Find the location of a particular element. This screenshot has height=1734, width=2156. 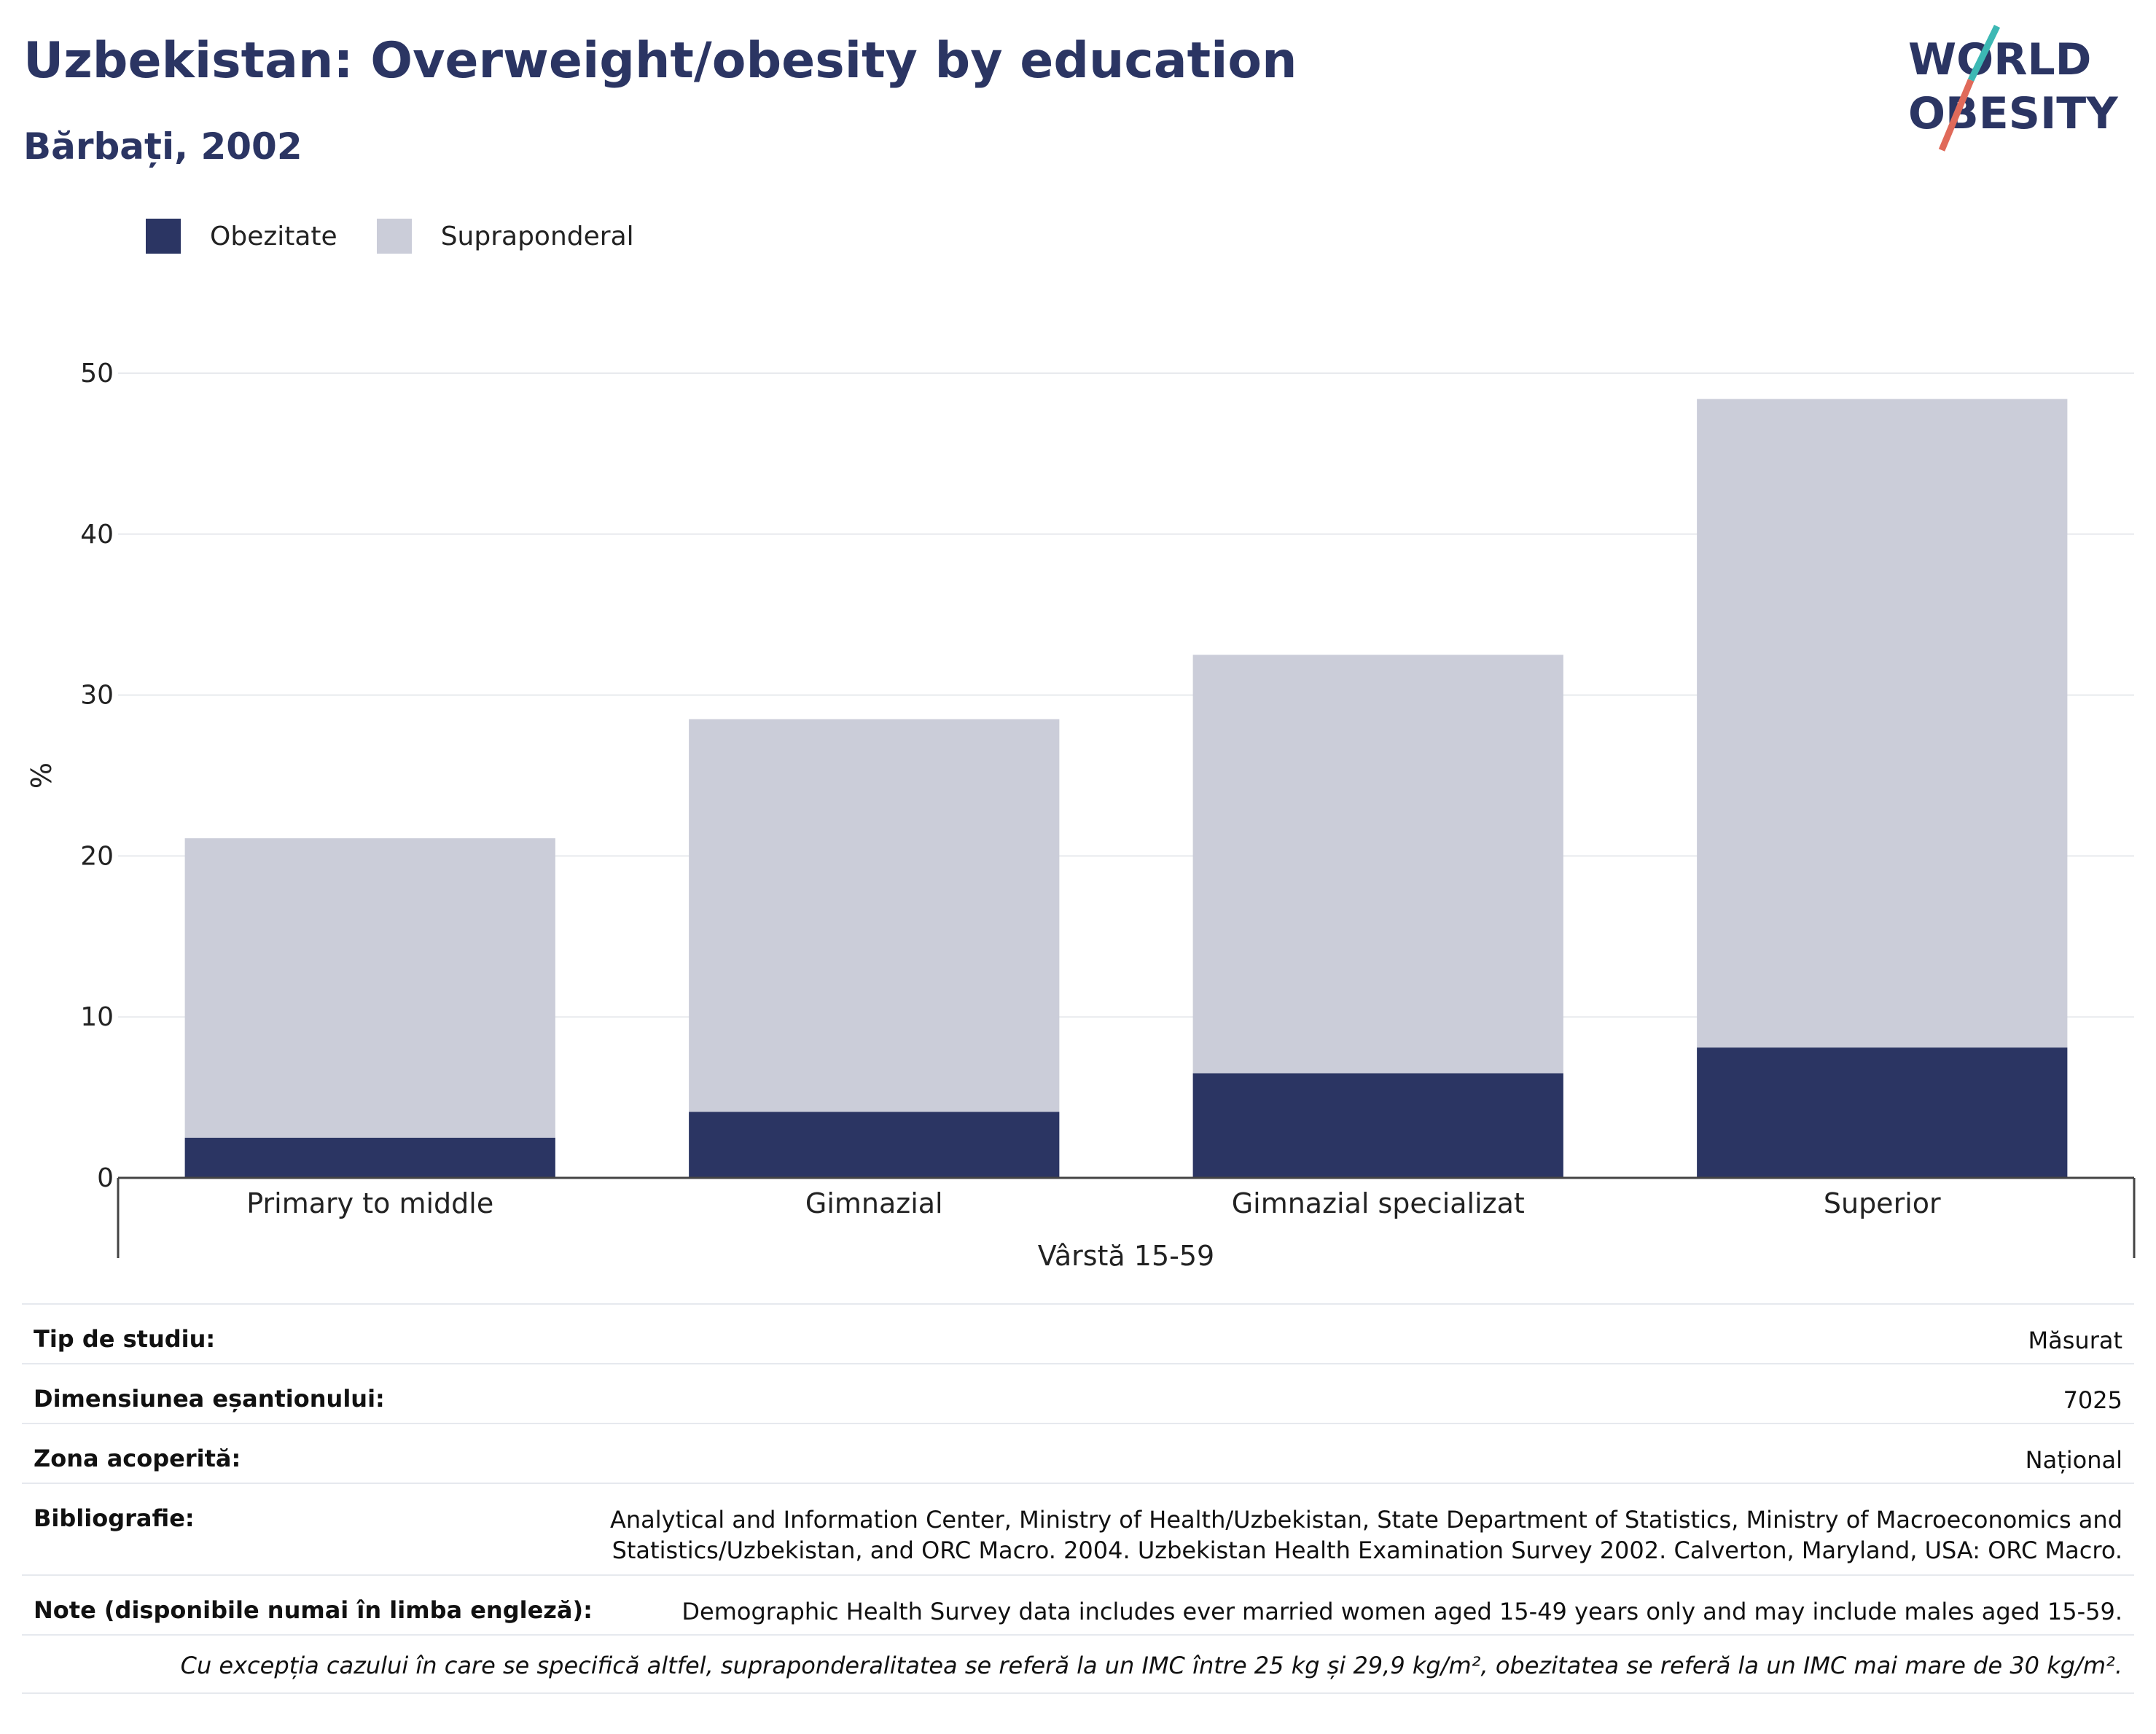

legend-swatch-supraponderal is located at coordinates (394, 236).